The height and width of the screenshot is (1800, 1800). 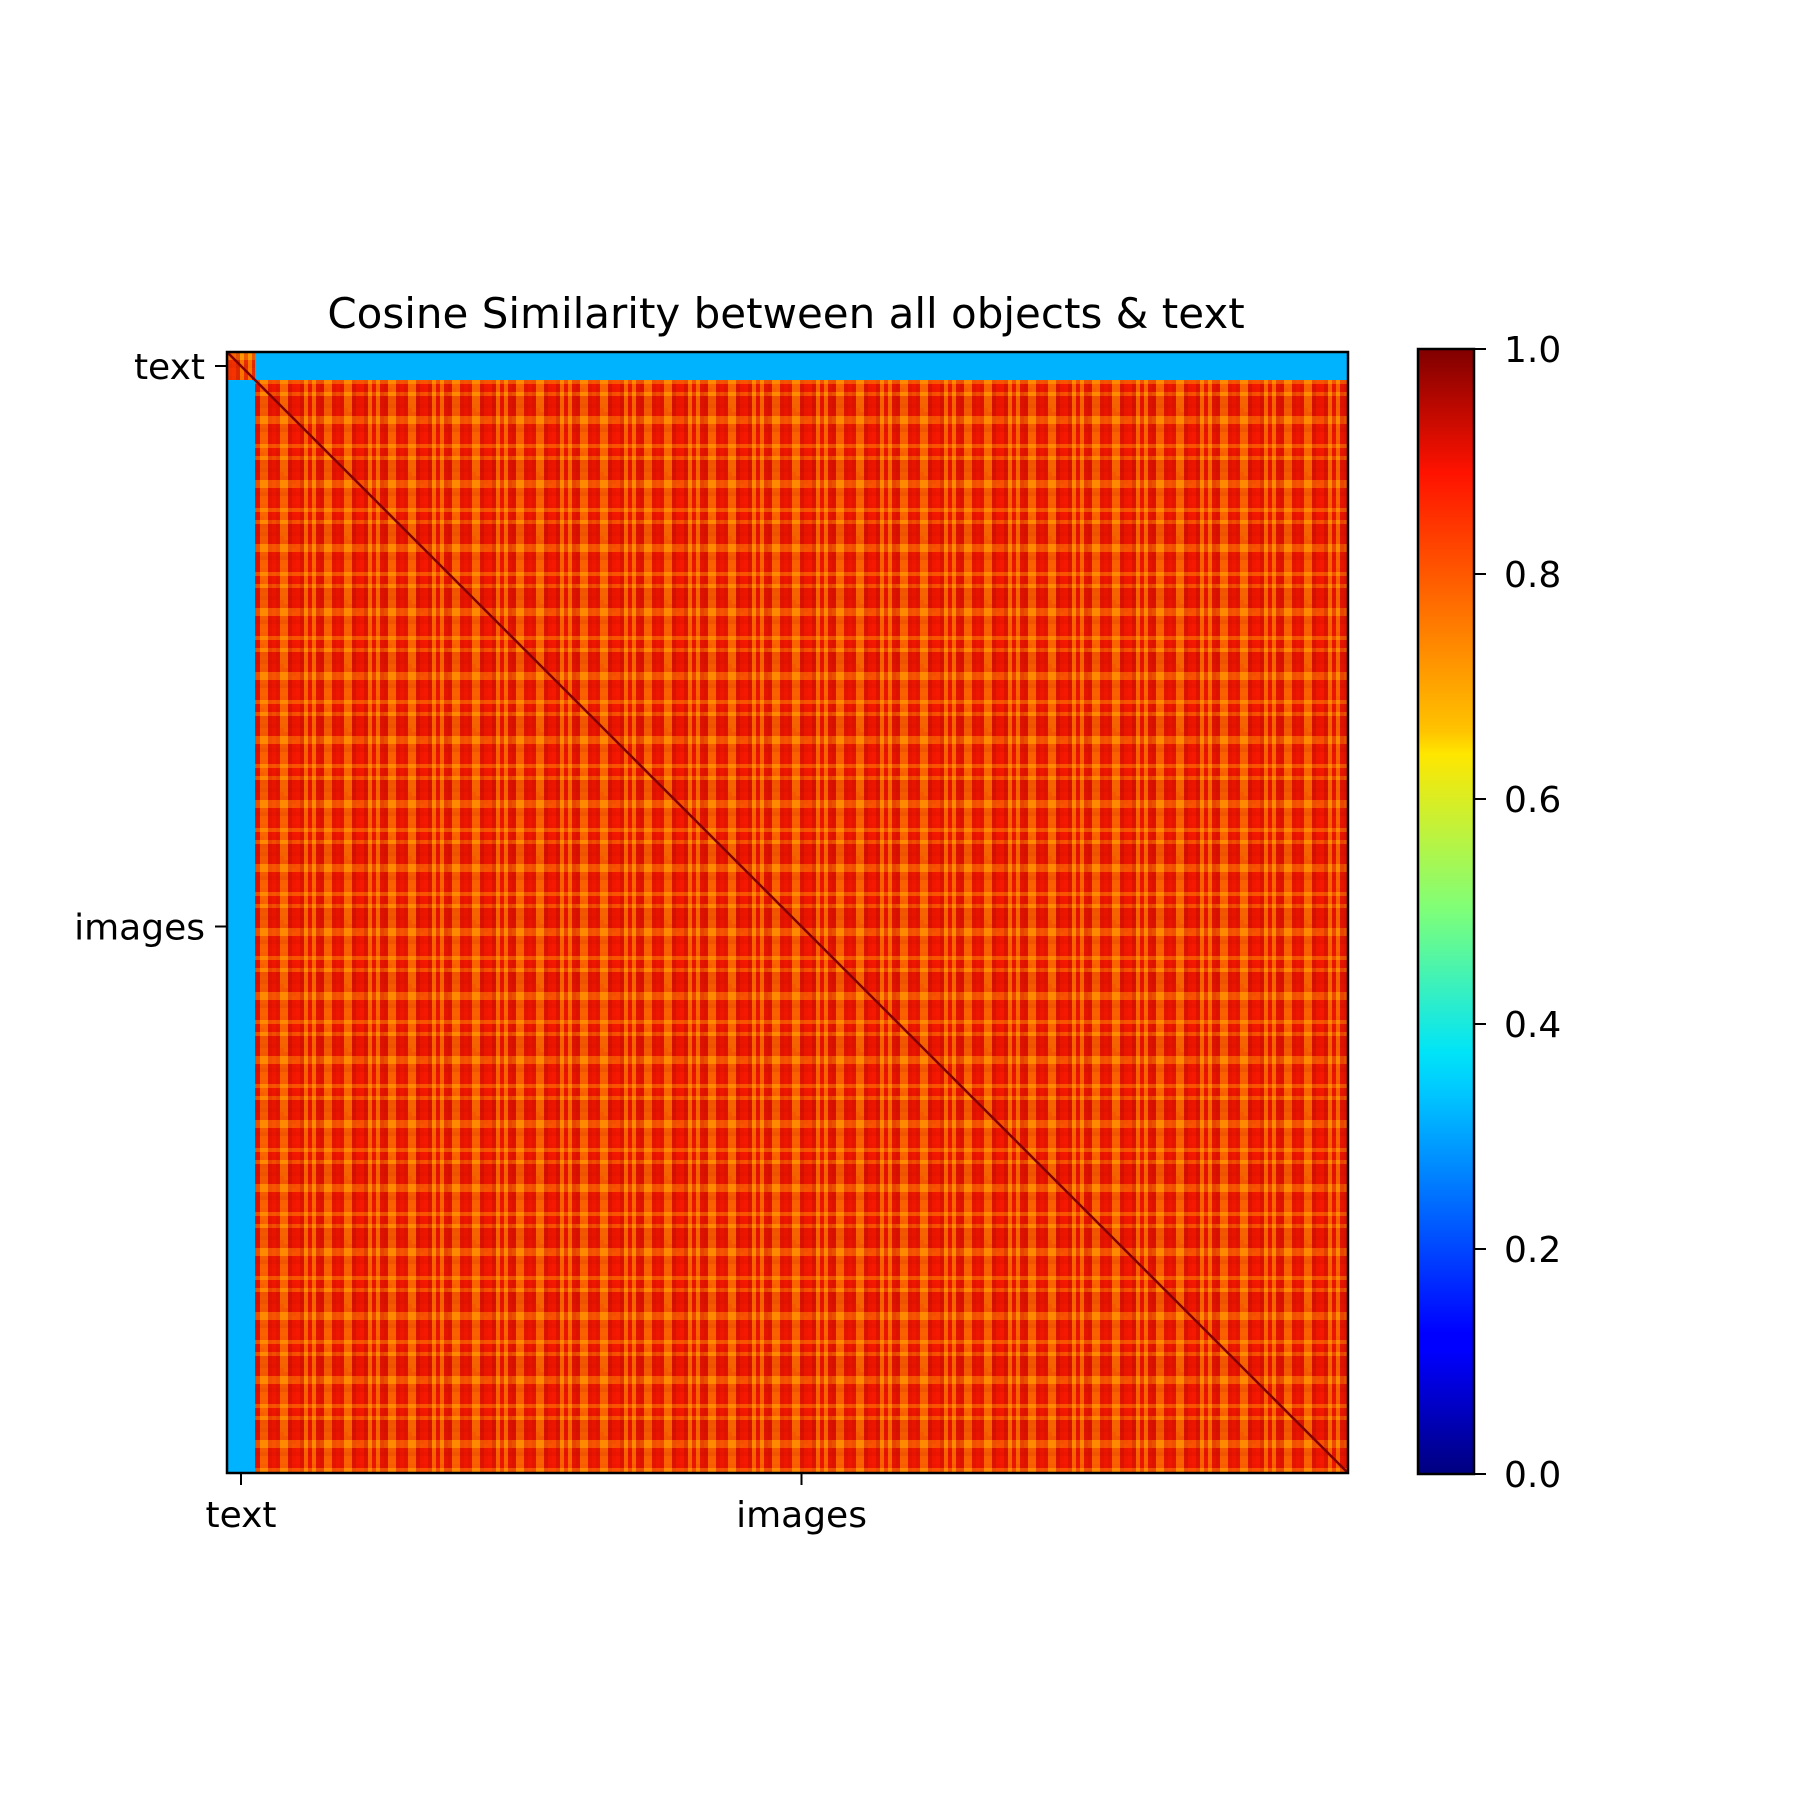 I want to click on y-axis: text images, so click(x=150, y=648).